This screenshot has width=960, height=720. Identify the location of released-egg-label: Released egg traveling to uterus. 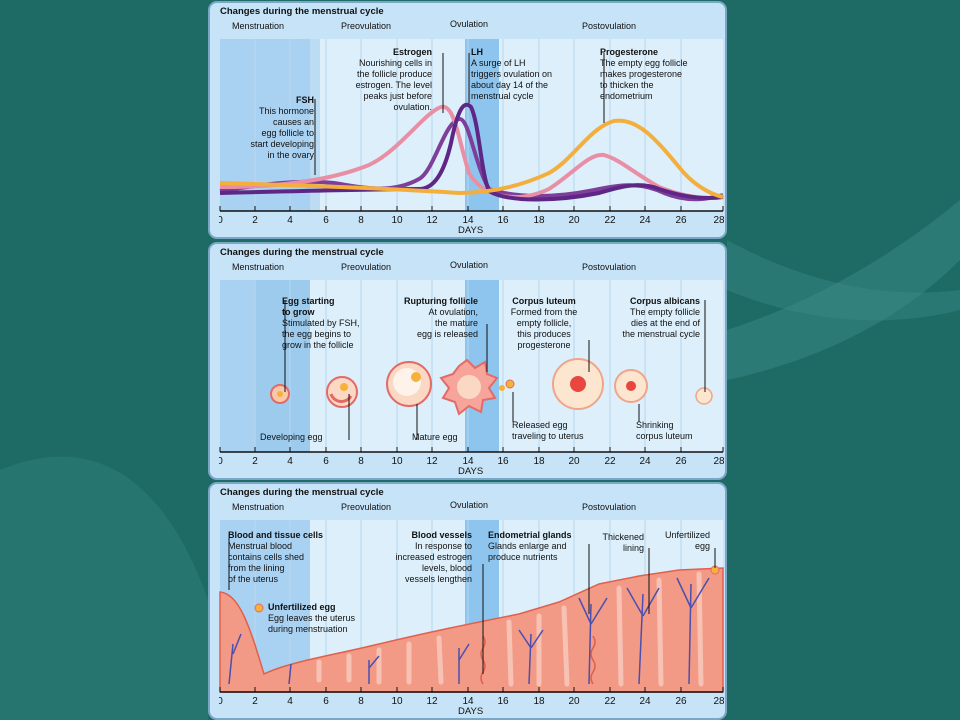
(548, 430).